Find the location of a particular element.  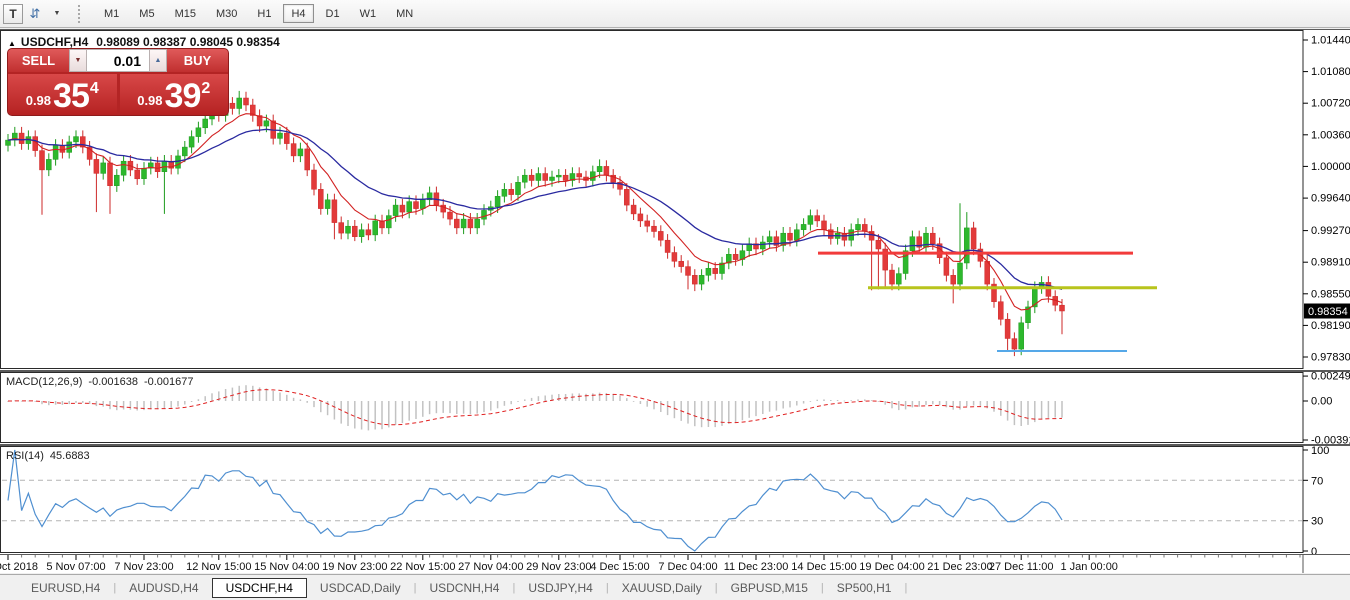

chart-tab-usdcnh-h4: USDCNH,H4 is located at coordinates (464, 587).